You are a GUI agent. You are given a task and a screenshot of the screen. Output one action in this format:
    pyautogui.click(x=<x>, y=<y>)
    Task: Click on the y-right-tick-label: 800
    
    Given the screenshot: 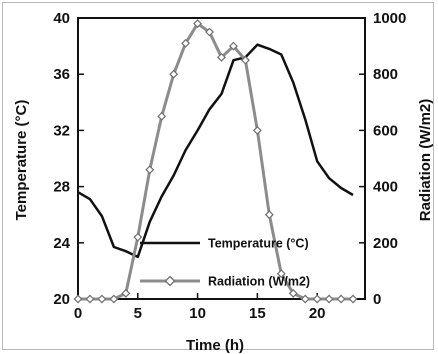 What is the action you would take?
    pyautogui.click(x=385, y=74)
    